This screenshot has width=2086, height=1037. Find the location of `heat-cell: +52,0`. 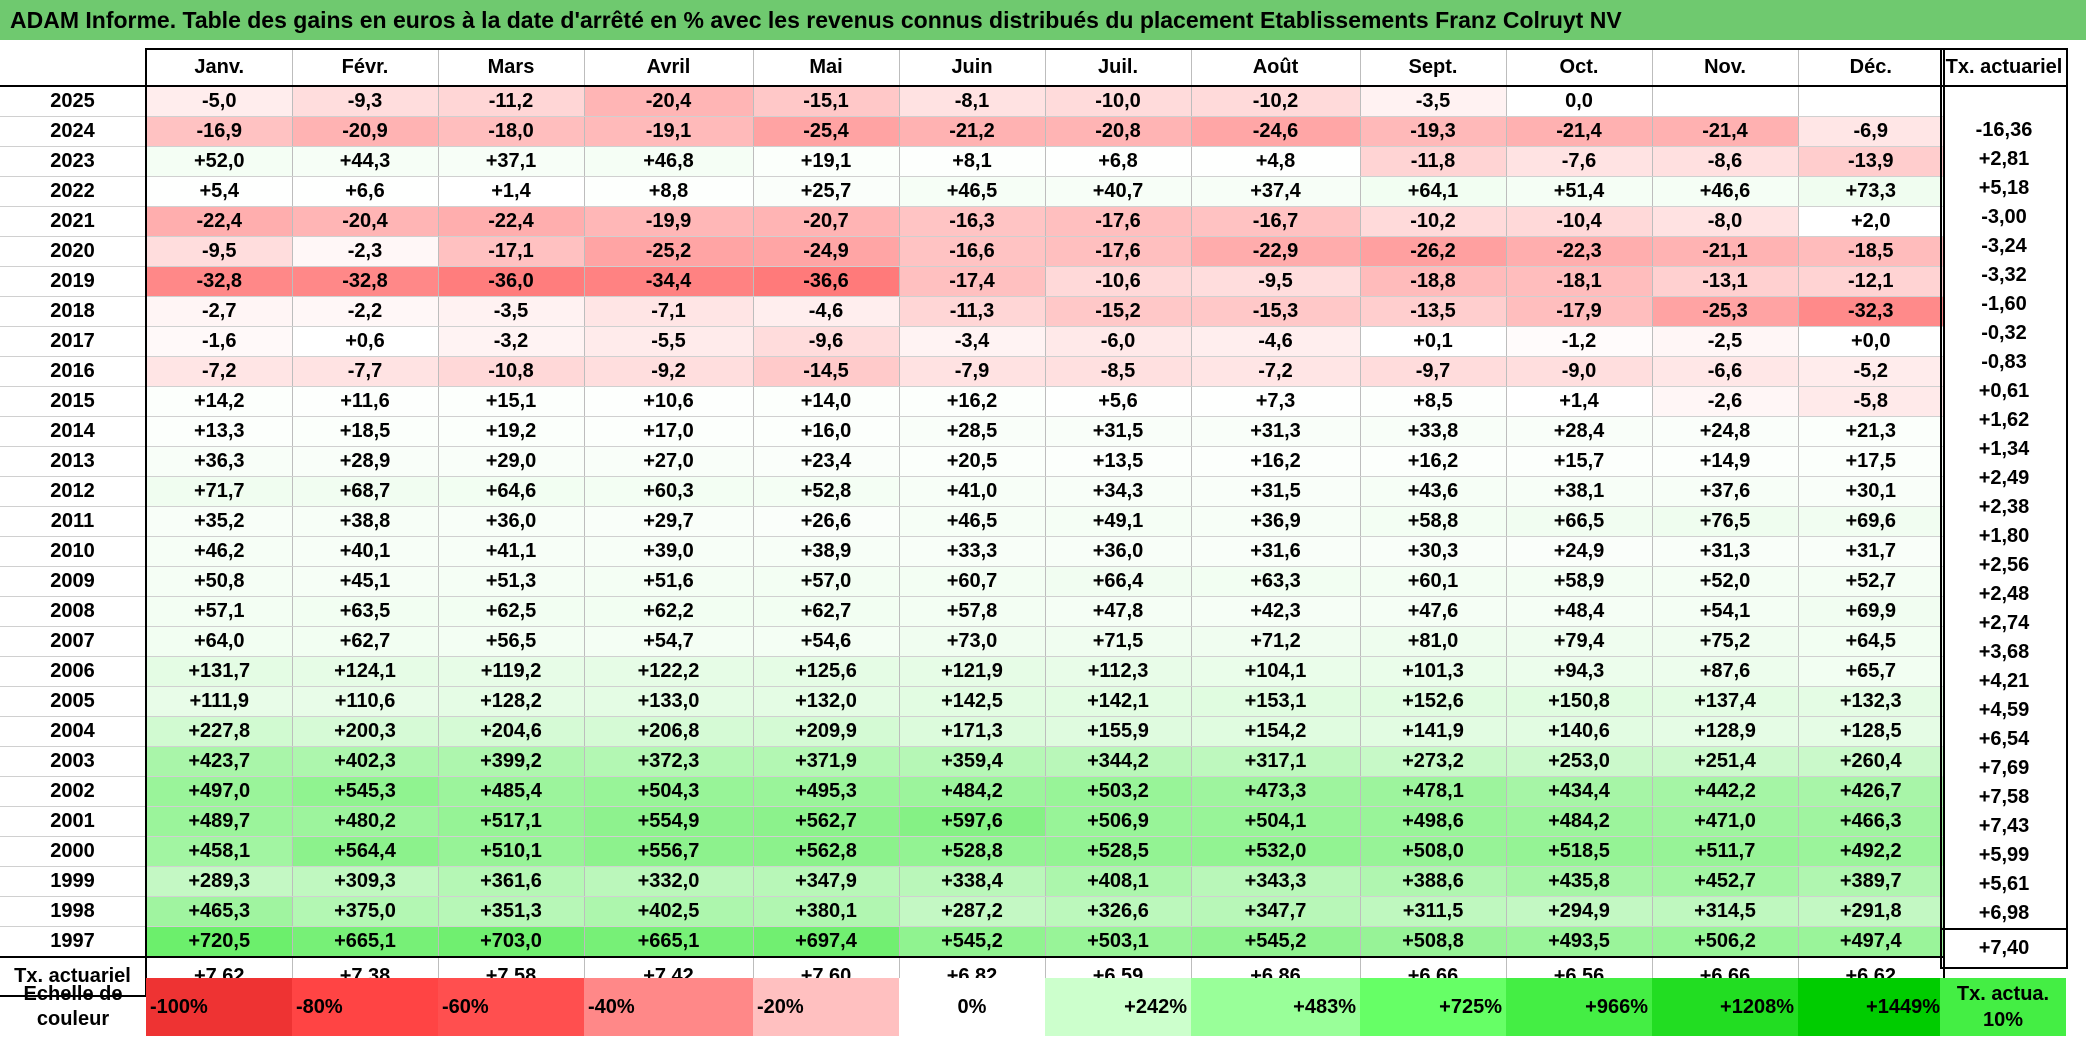

heat-cell: +52,0 is located at coordinates (1725, 581).